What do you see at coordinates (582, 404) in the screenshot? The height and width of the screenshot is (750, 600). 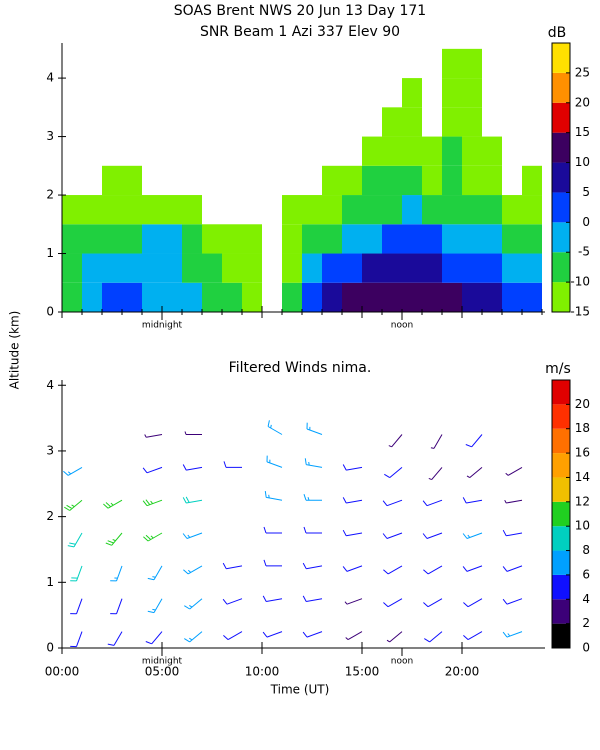 I see `colorbar-tick-label: 20` at bounding box center [582, 404].